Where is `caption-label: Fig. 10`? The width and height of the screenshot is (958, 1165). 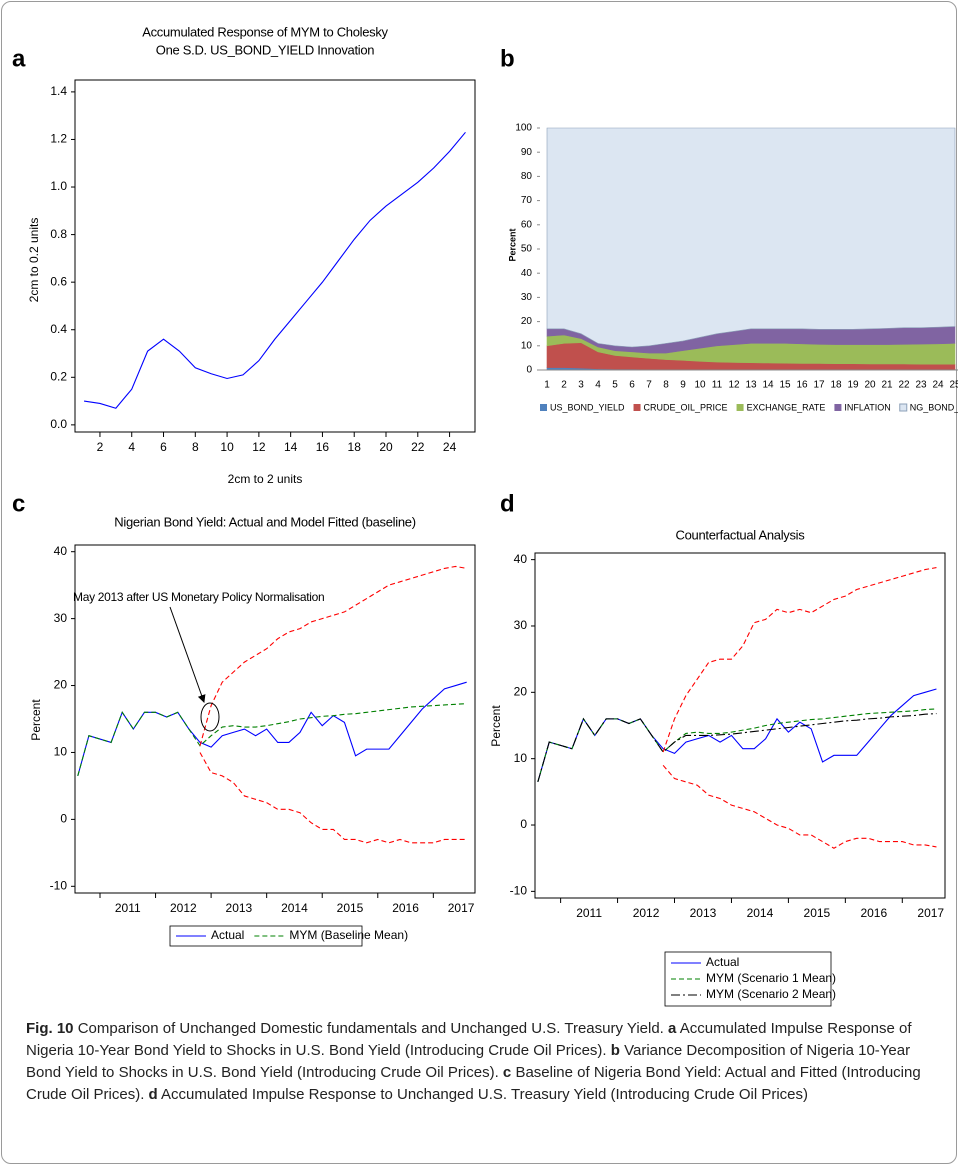 caption-label: Fig. 10 is located at coordinates (50, 1028).